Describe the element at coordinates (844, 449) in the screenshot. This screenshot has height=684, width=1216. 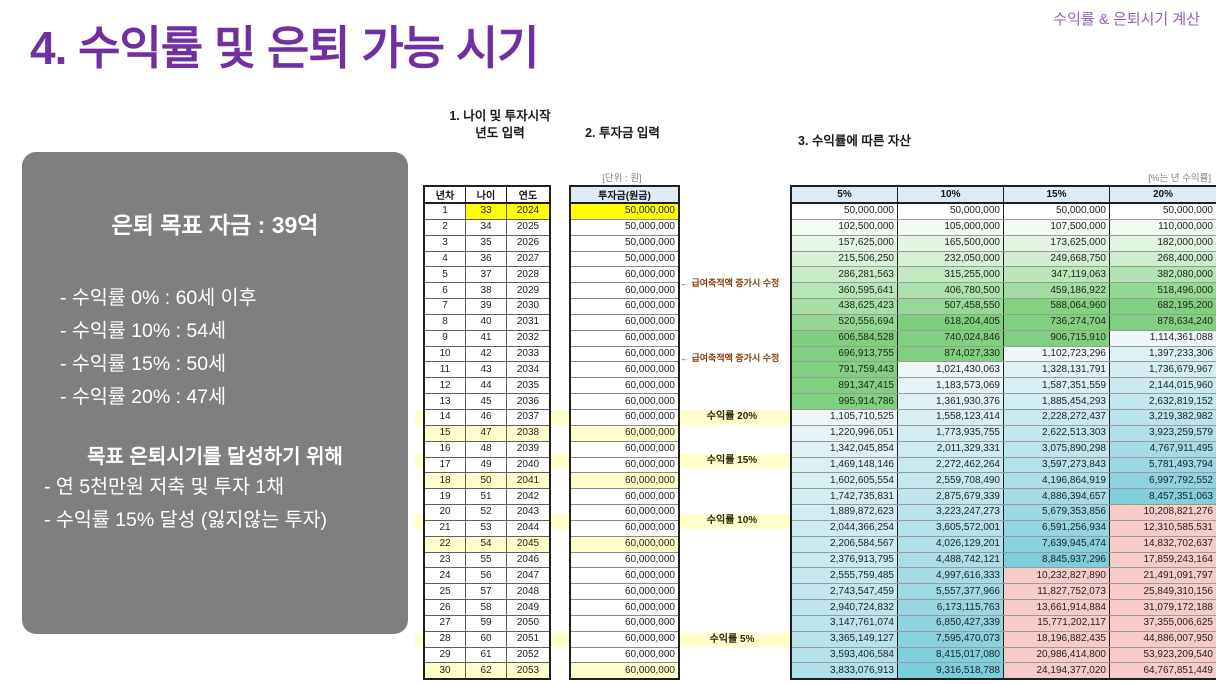
I see `cell-asset-5%: 1,342,045,854` at that location.